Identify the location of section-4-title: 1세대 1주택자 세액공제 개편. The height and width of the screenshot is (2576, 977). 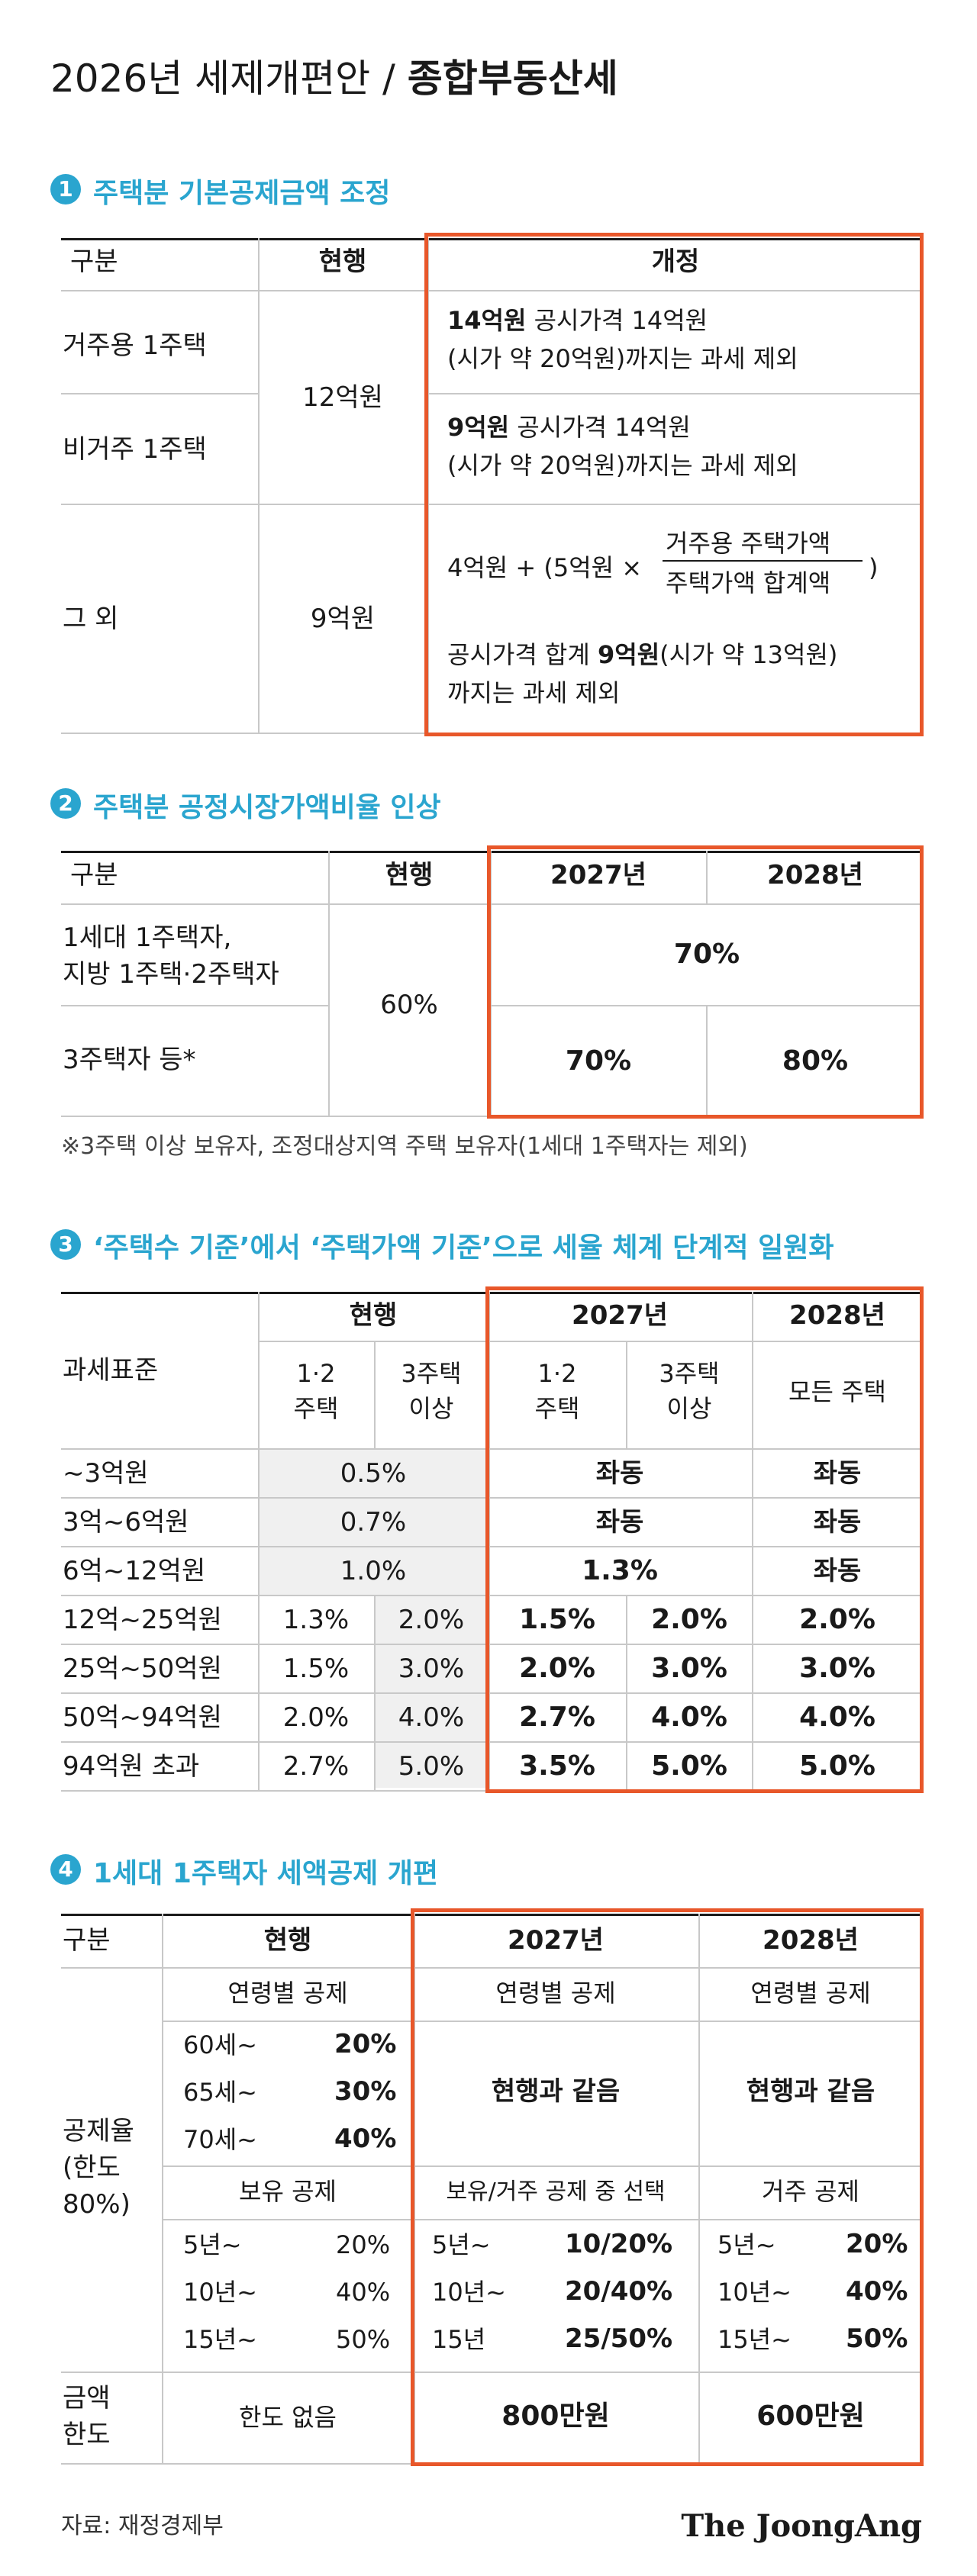
(266, 1873).